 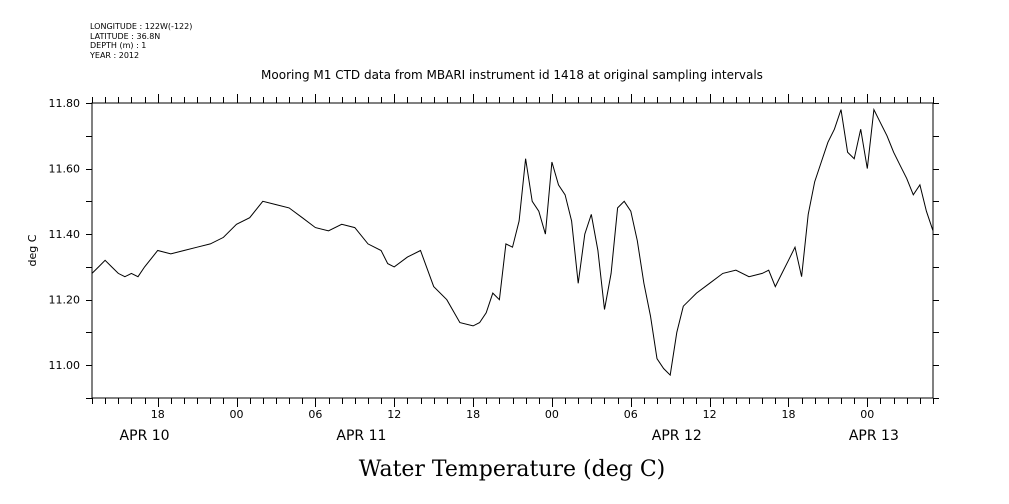 What do you see at coordinates (512, 469) in the screenshot?
I see `x-axis-label: Water Temperature (deg C)` at bounding box center [512, 469].